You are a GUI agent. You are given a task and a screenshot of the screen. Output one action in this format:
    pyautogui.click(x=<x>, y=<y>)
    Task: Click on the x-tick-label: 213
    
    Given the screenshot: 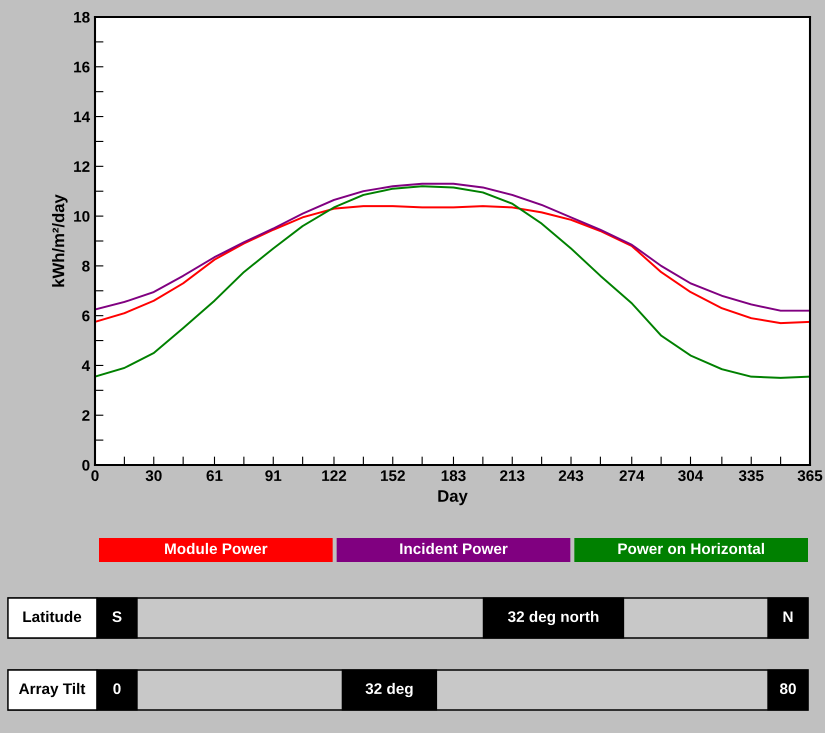 What is the action you would take?
    pyautogui.click(x=512, y=476)
    